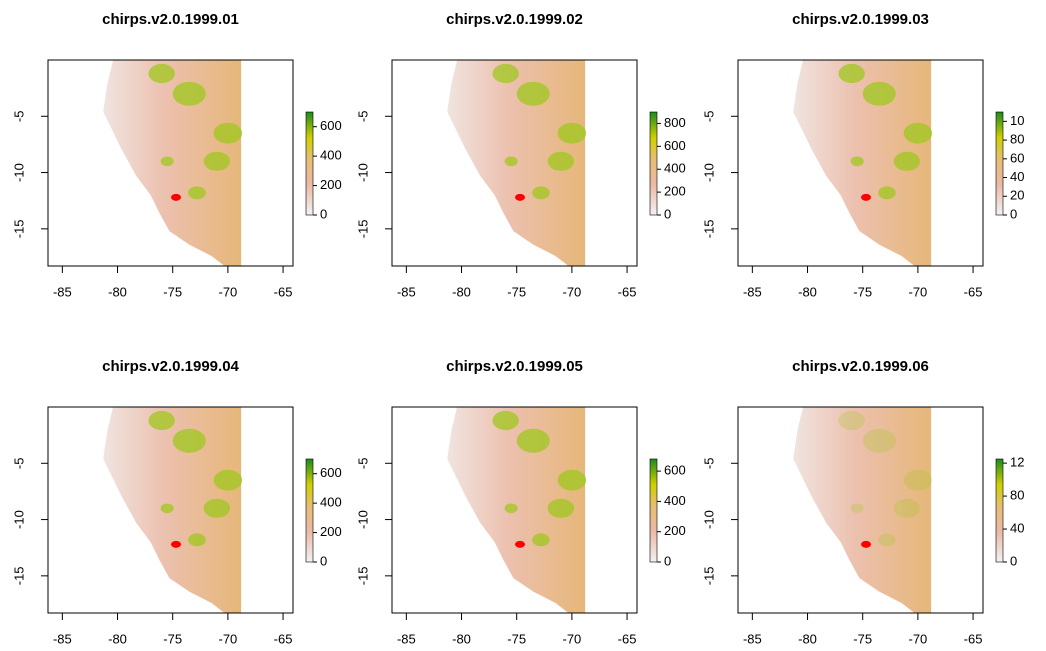 This screenshot has height=651, width=1046. What do you see at coordinates (1017, 157) in the screenshot?
I see `colorbar-tick-label: 60` at bounding box center [1017, 157].